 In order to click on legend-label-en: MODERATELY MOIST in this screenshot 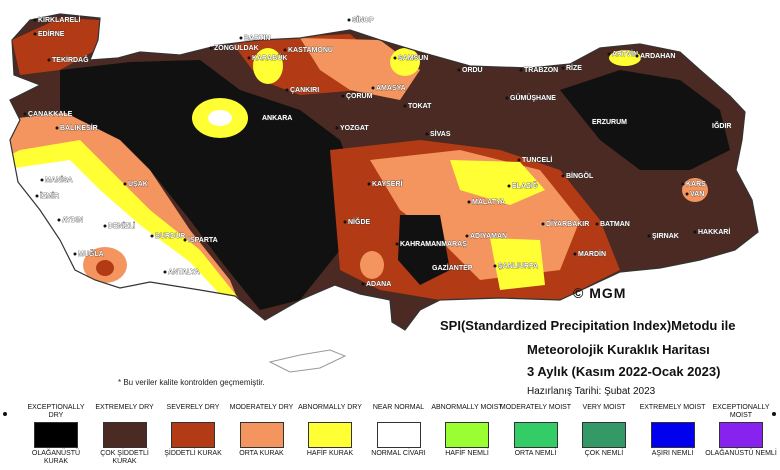, I will do `click(535, 407)`.